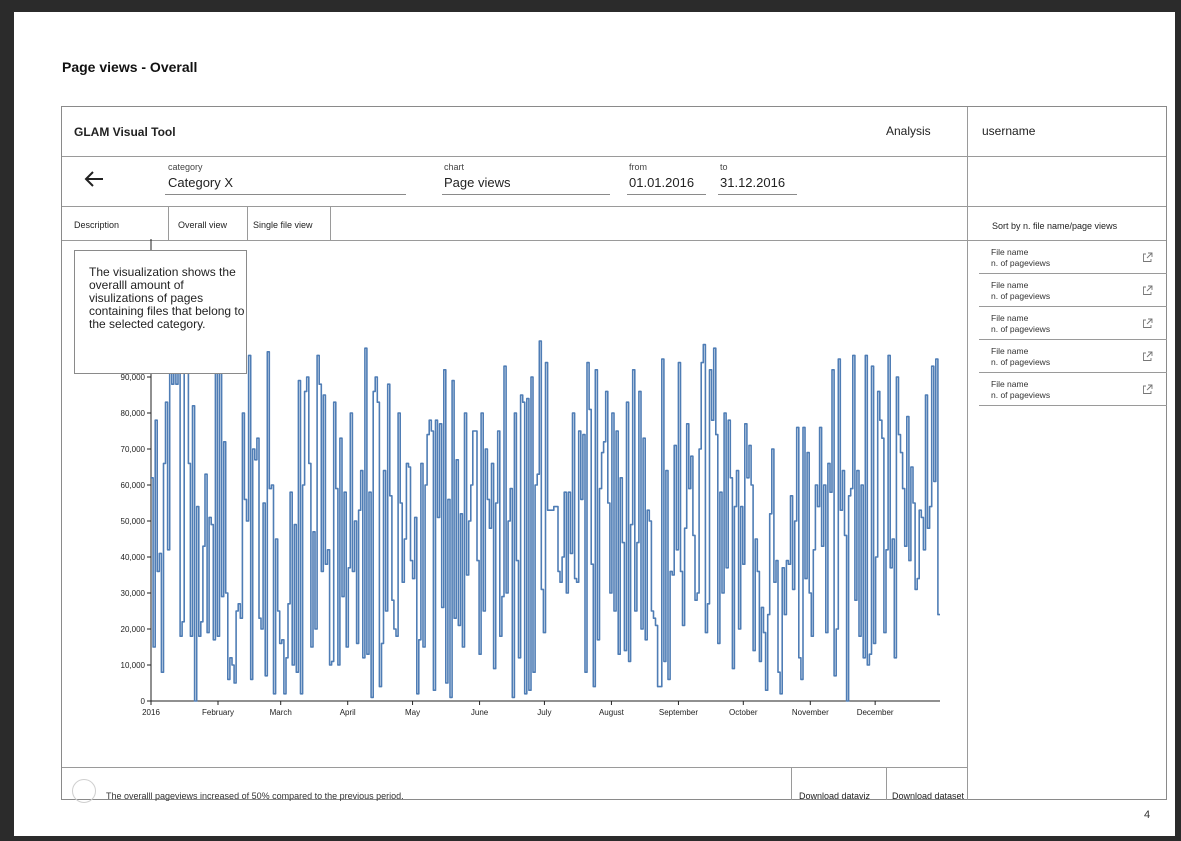 The height and width of the screenshot is (841, 1181). Describe the element at coordinates (218, 712) in the screenshot. I see `x-tick-label: February` at that location.